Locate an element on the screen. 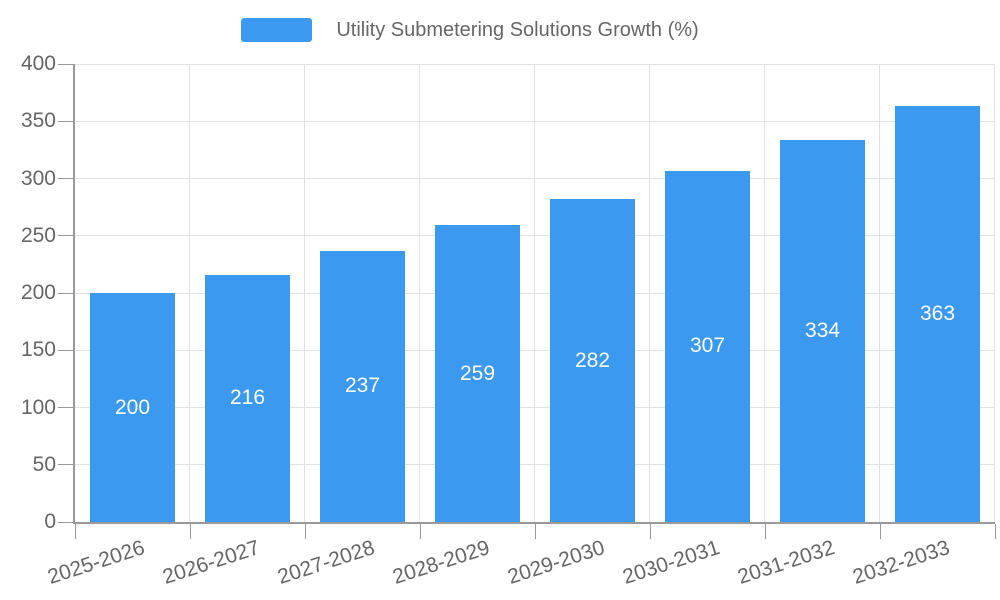 The image size is (1000, 600). bar-value-label: 237 is located at coordinates (362, 386).